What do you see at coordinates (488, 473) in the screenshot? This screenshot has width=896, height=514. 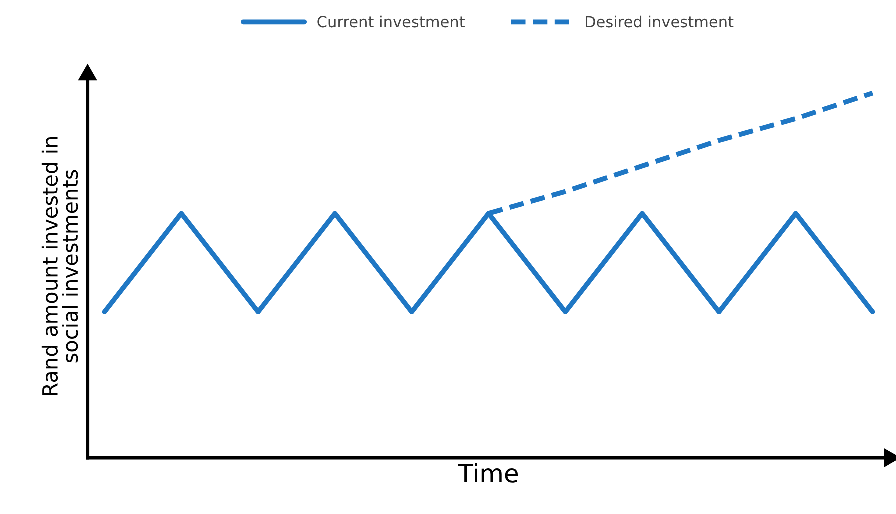 I see `x-axis-title: Time` at bounding box center [488, 473].